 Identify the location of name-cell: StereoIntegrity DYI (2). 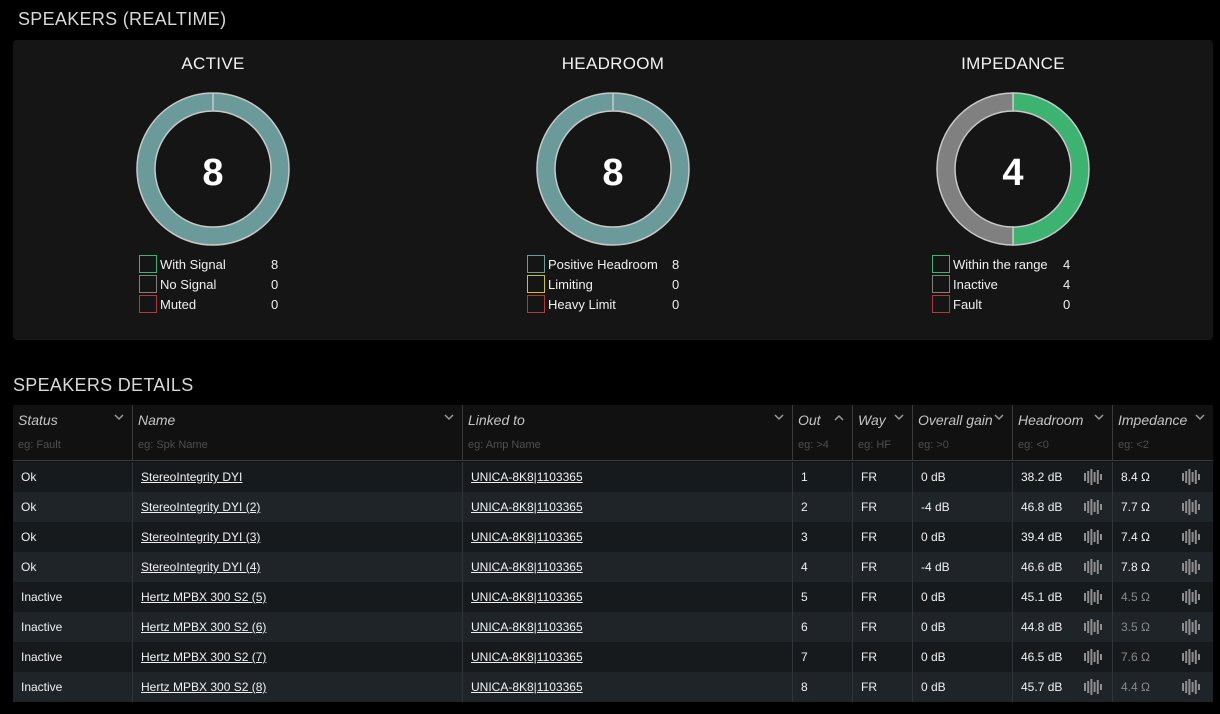
(298, 507).